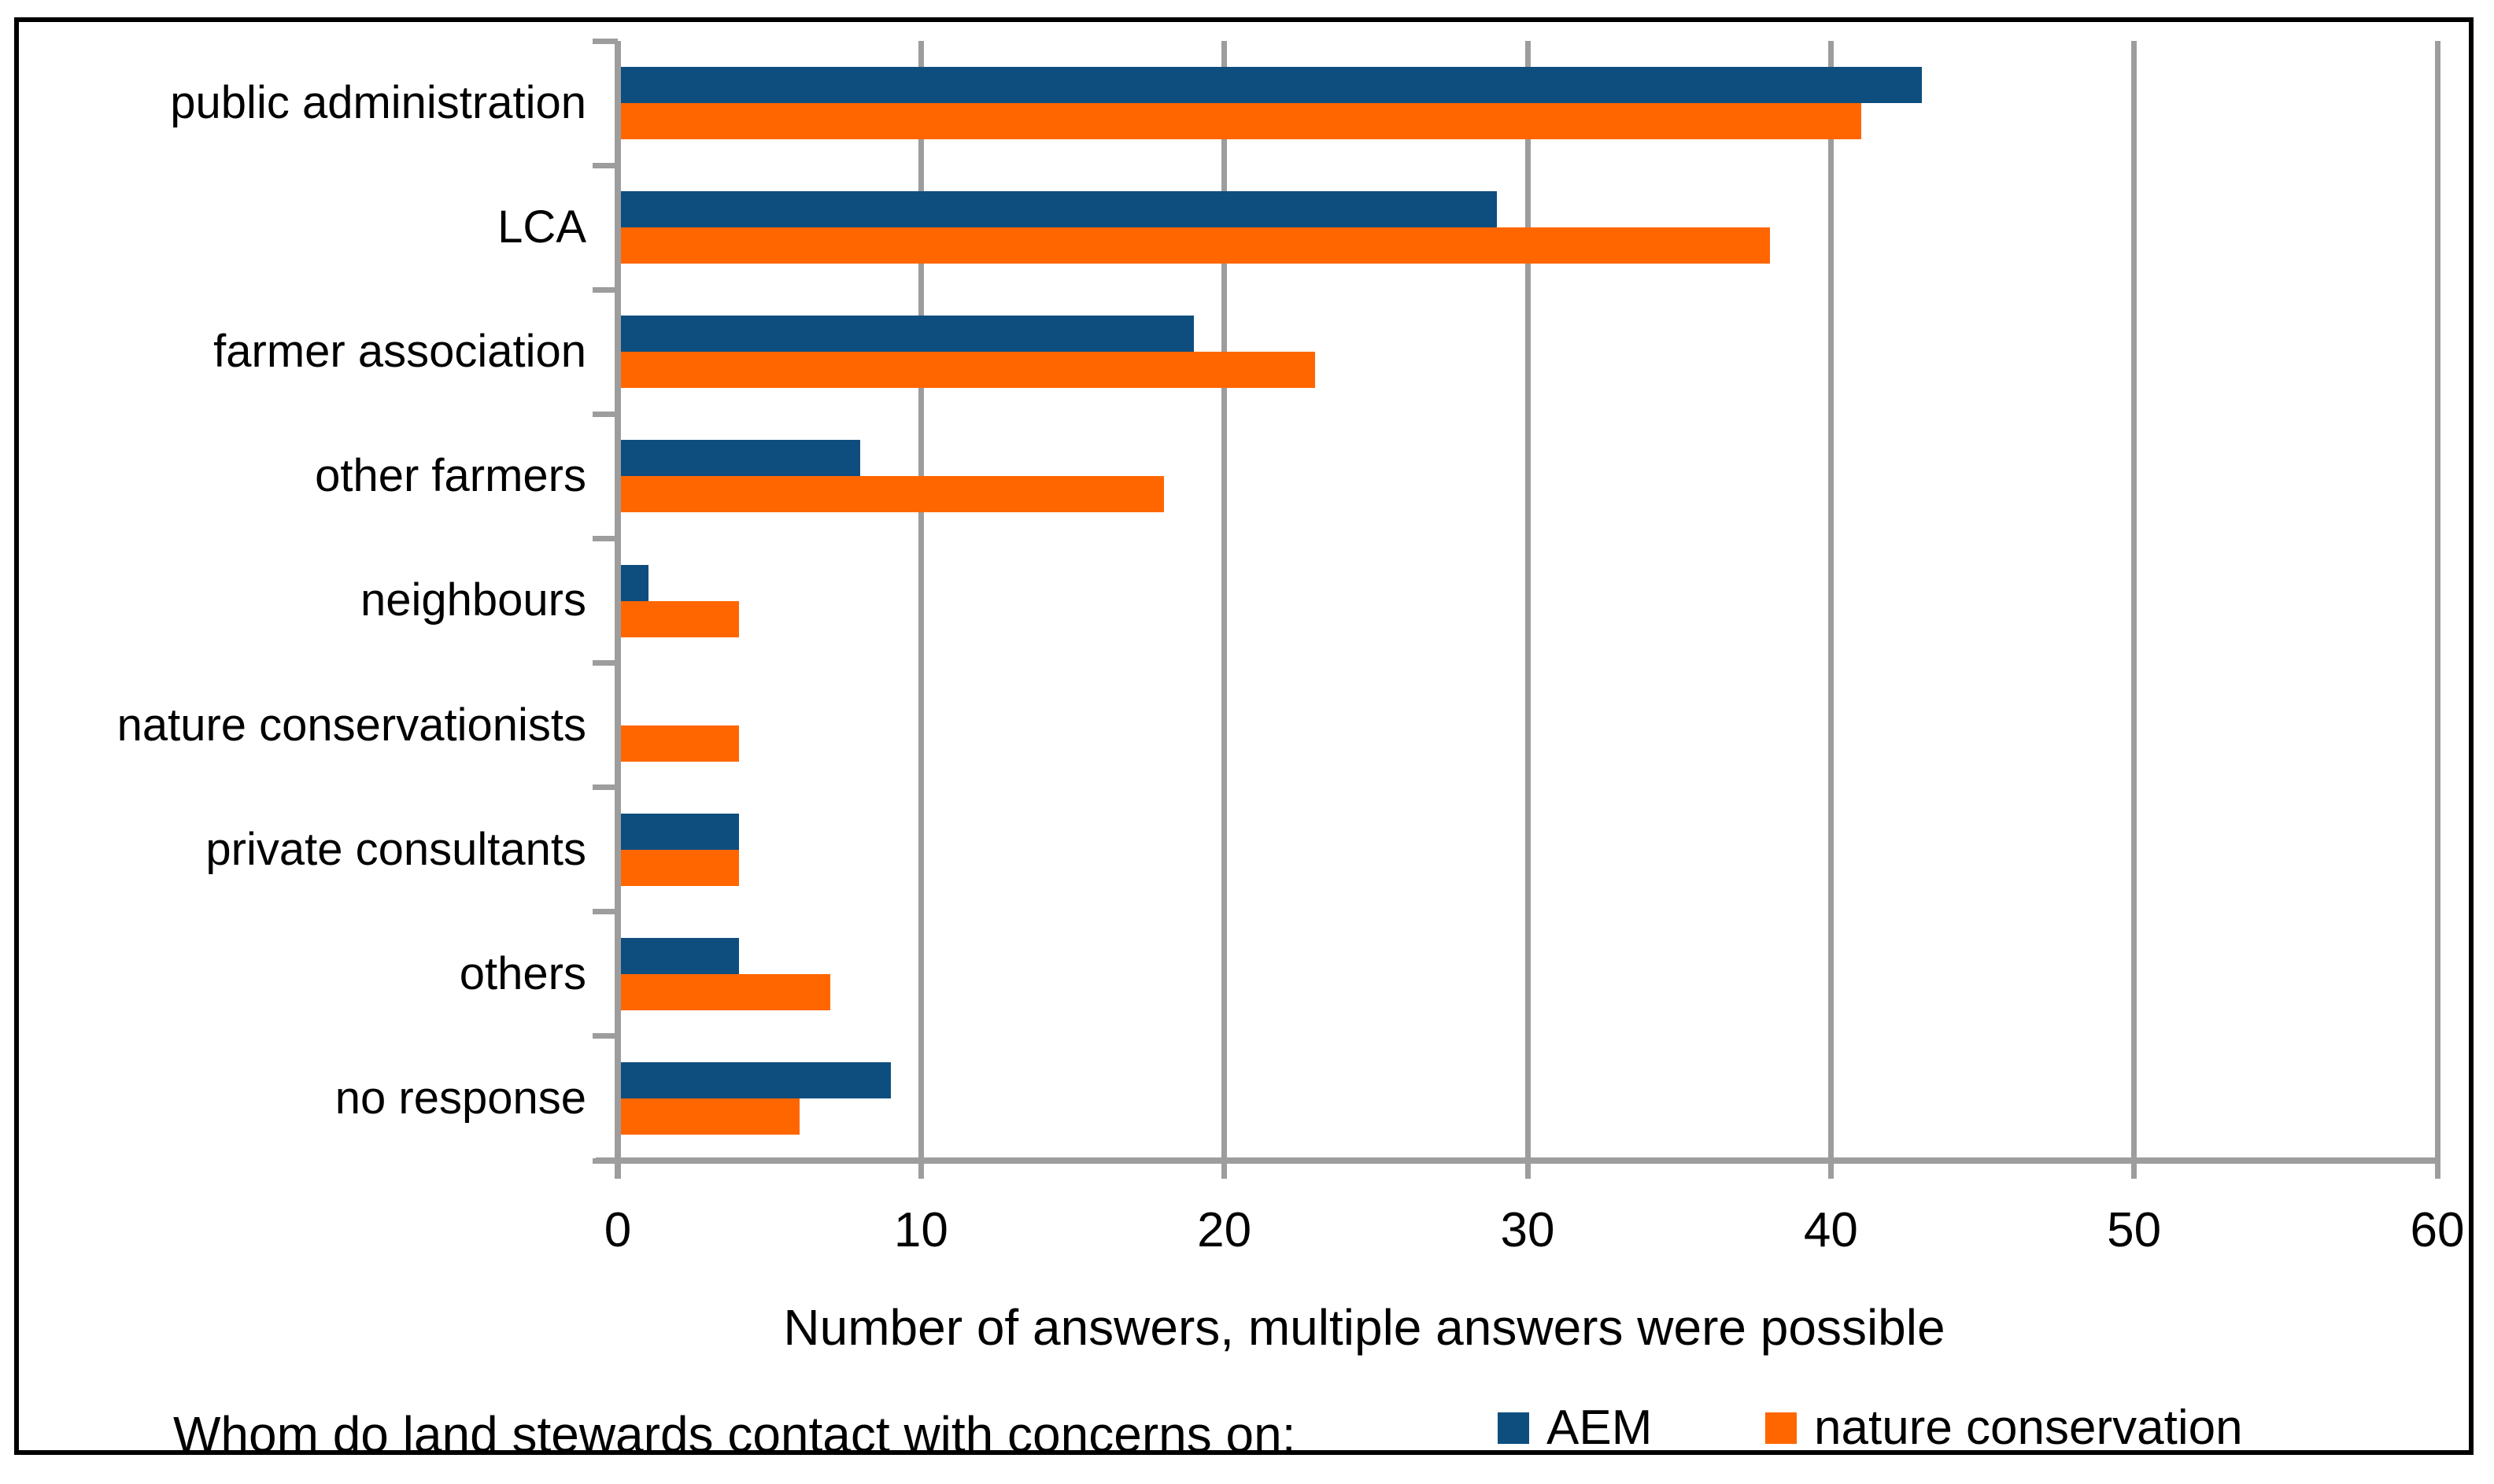 Image resolution: width=2494 pixels, height=1484 pixels. What do you see at coordinates (891, 494) in the screenshot?
I see `bar-nature-conservation-other-farmers` at bounding box center [891, 494].